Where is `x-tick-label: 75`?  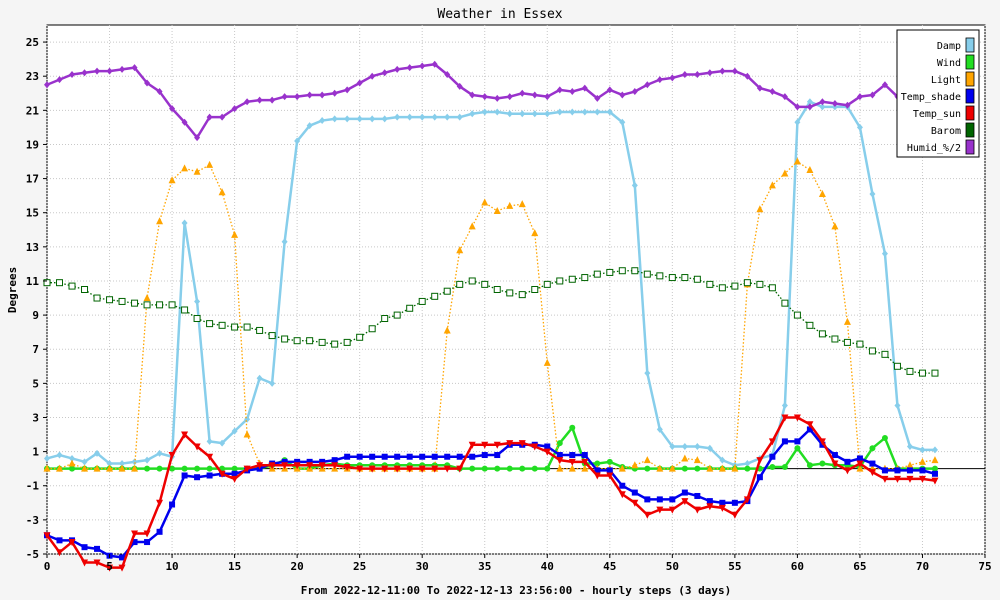
x-tick-label: 75 is located at coordinates (984, 566).